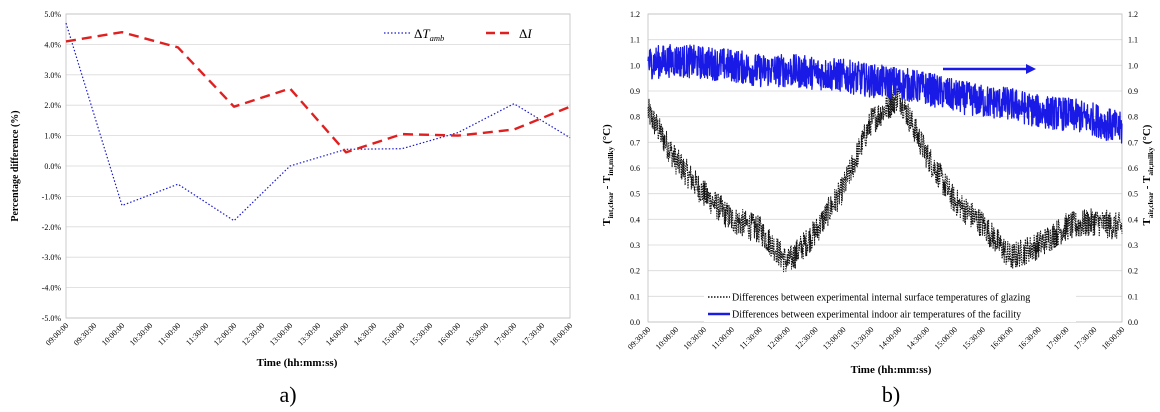 The width and height of the screenshot is (1160, 412). Describe the element at coordinates (635, 14) in the screenshot. I see `y-tick-label-left: 1.2` at that location.